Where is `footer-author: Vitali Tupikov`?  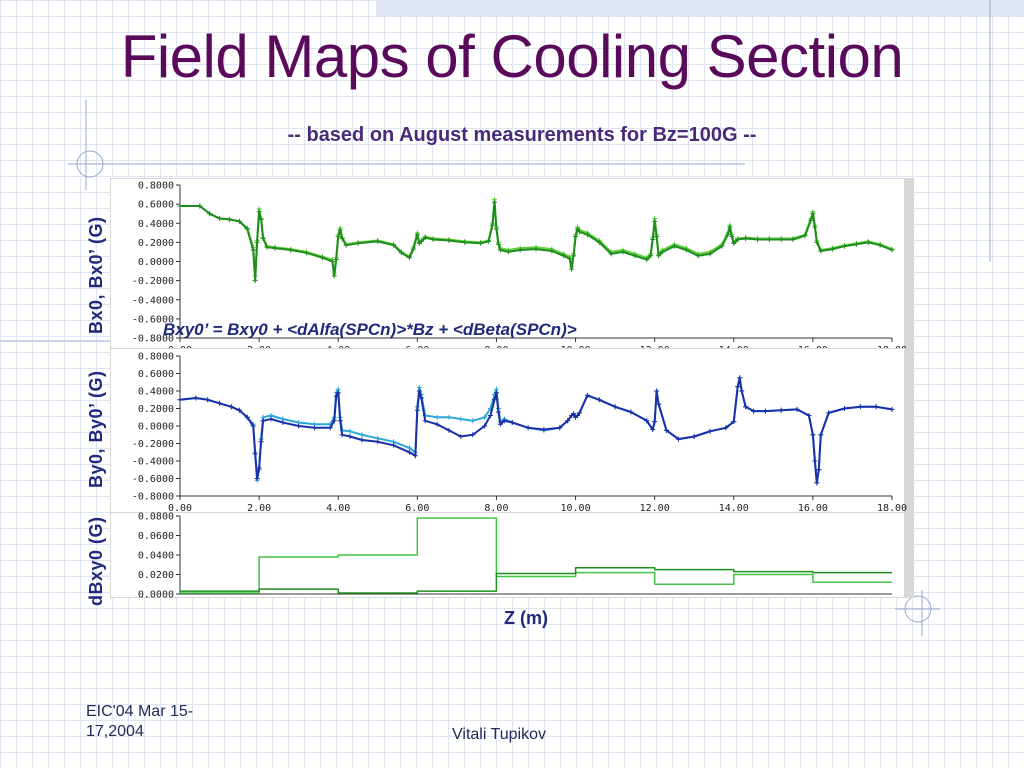
footer-author: Vitali Tupikov is located at coordinates (499, 734).